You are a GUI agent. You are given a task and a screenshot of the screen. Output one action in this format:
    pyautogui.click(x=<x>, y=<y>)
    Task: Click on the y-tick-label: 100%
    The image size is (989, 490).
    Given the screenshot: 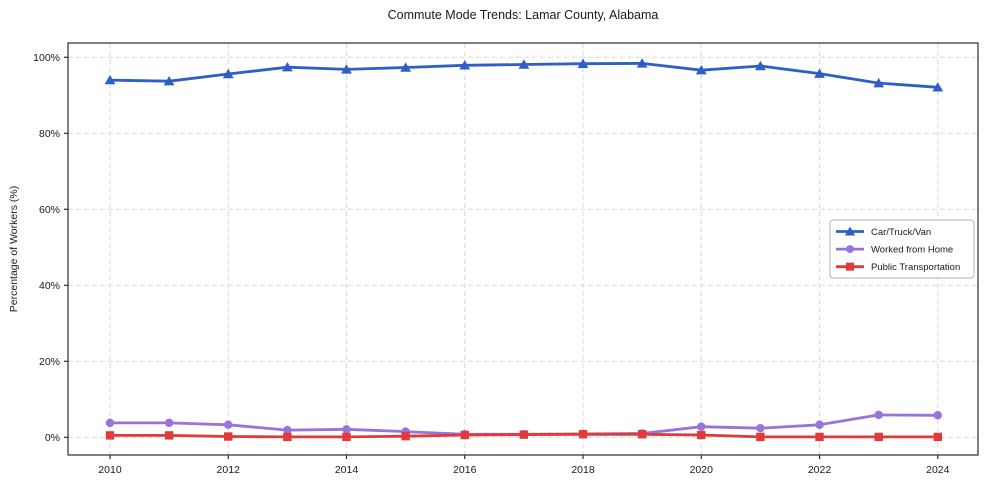 What is the action you would take?
    pyautogui.click(x=46, y=58)
    